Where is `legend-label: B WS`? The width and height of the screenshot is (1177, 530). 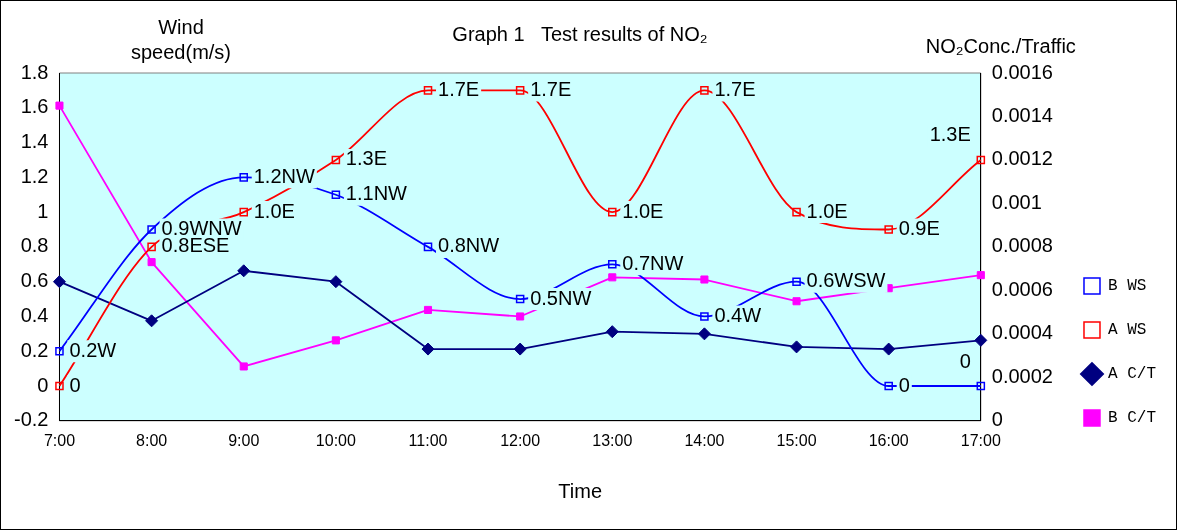 legend-label: B WS is located at coordinates (1127, 286).